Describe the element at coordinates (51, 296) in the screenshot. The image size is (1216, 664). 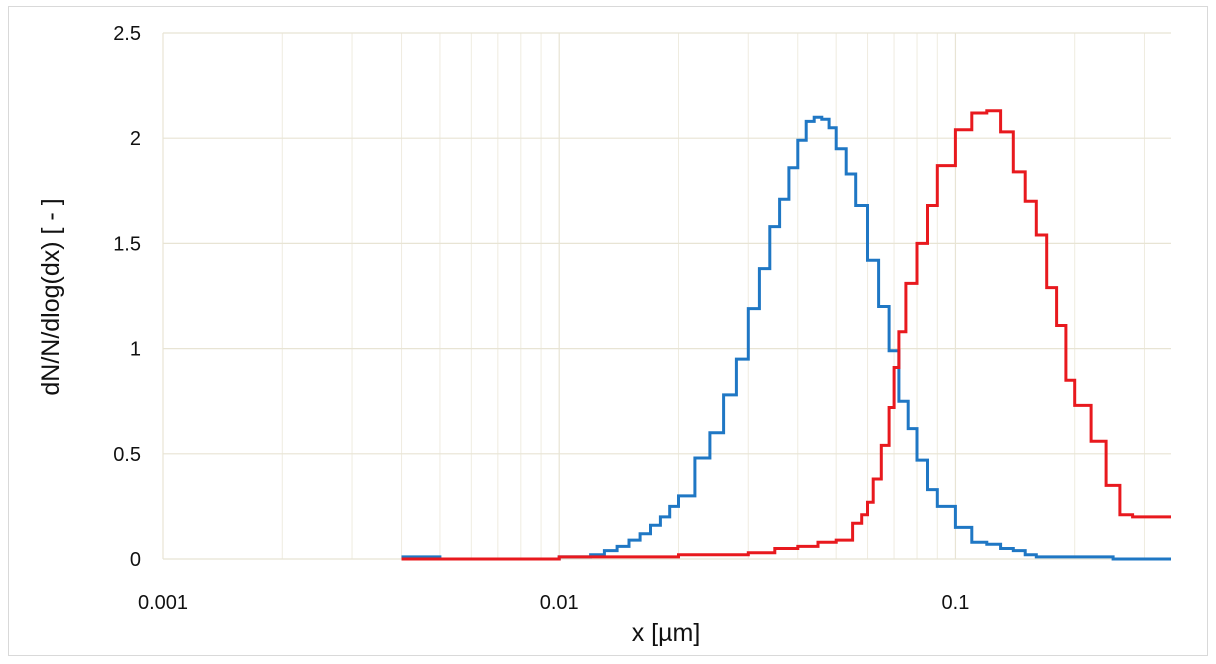
I see `y-axis-title: dN/N/dlog(dx) [ - ]` at that location.